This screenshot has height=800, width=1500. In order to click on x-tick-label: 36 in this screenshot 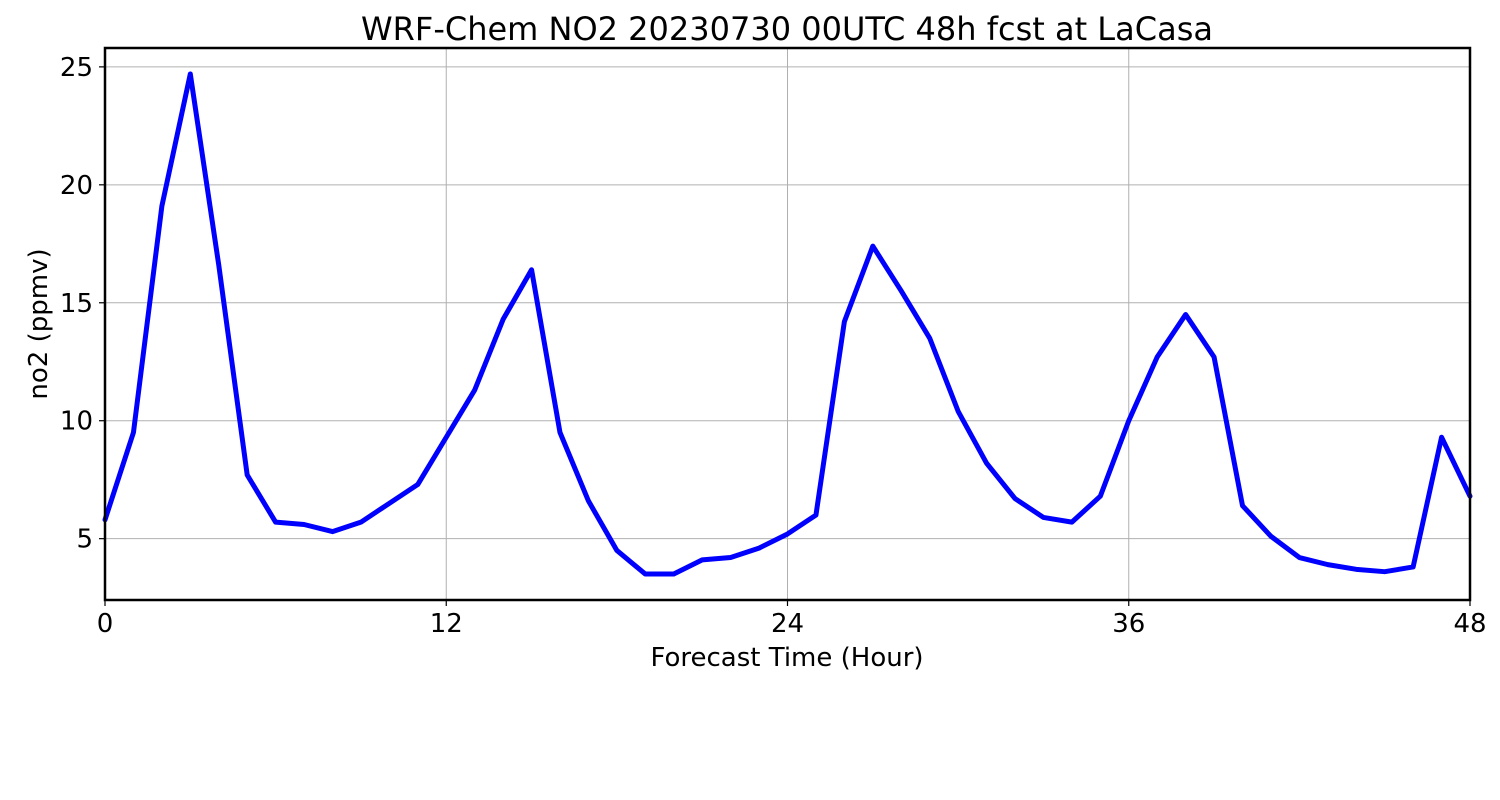, I will do `click(1128, 624)`.